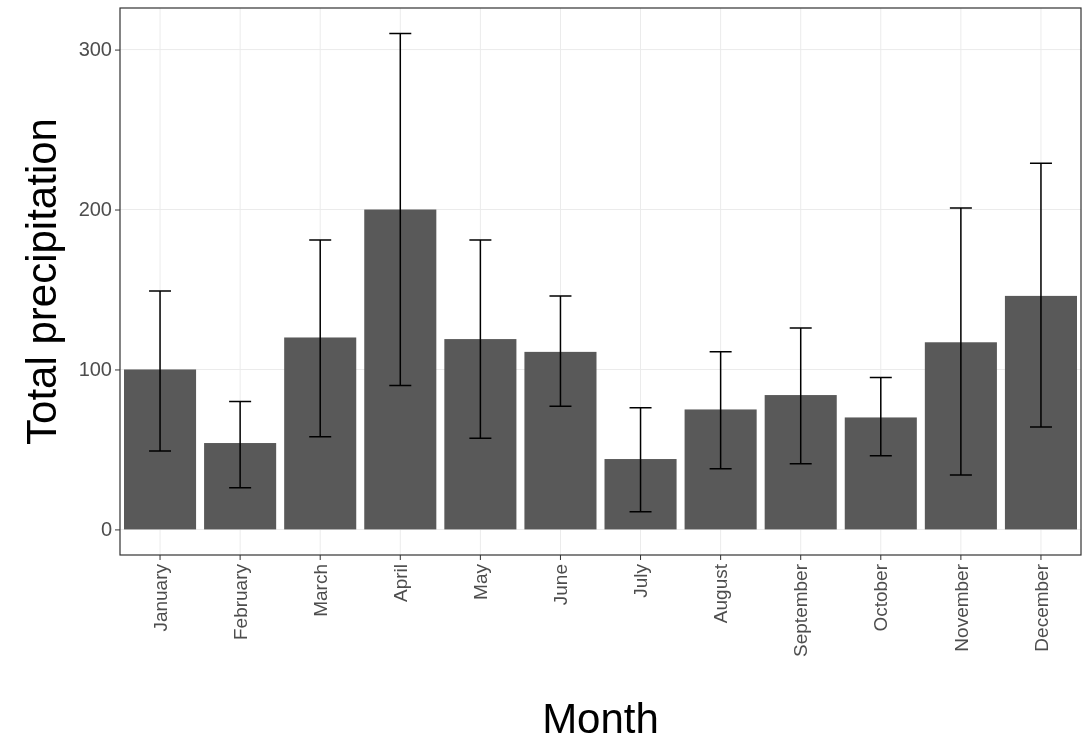 The height and width of the screenshot is (743, 1083). I want to click on x-tick-label: March, so click(320, 590).